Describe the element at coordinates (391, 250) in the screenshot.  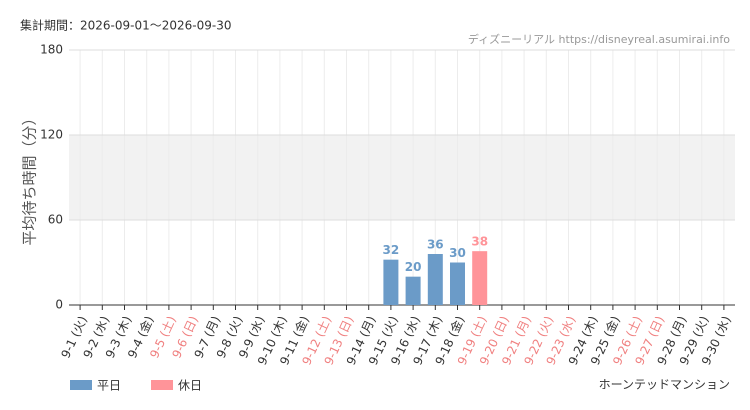
I see `data-label: 32` at that location.